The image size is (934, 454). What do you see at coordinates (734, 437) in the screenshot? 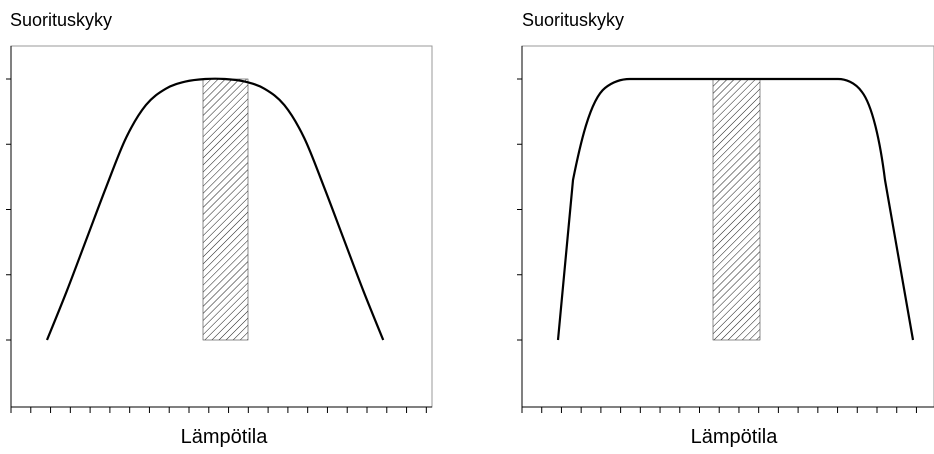
I see `right-x-axis-label: Lämpötila` at bounding box center [734, 437].